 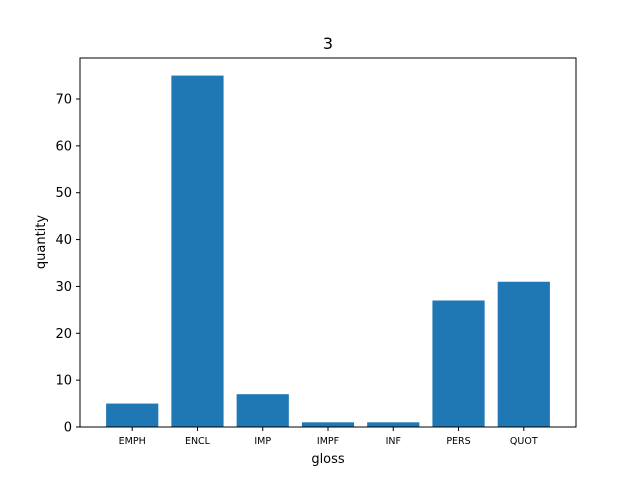 I want to click on bar-encl, so click(x=197, y=251).